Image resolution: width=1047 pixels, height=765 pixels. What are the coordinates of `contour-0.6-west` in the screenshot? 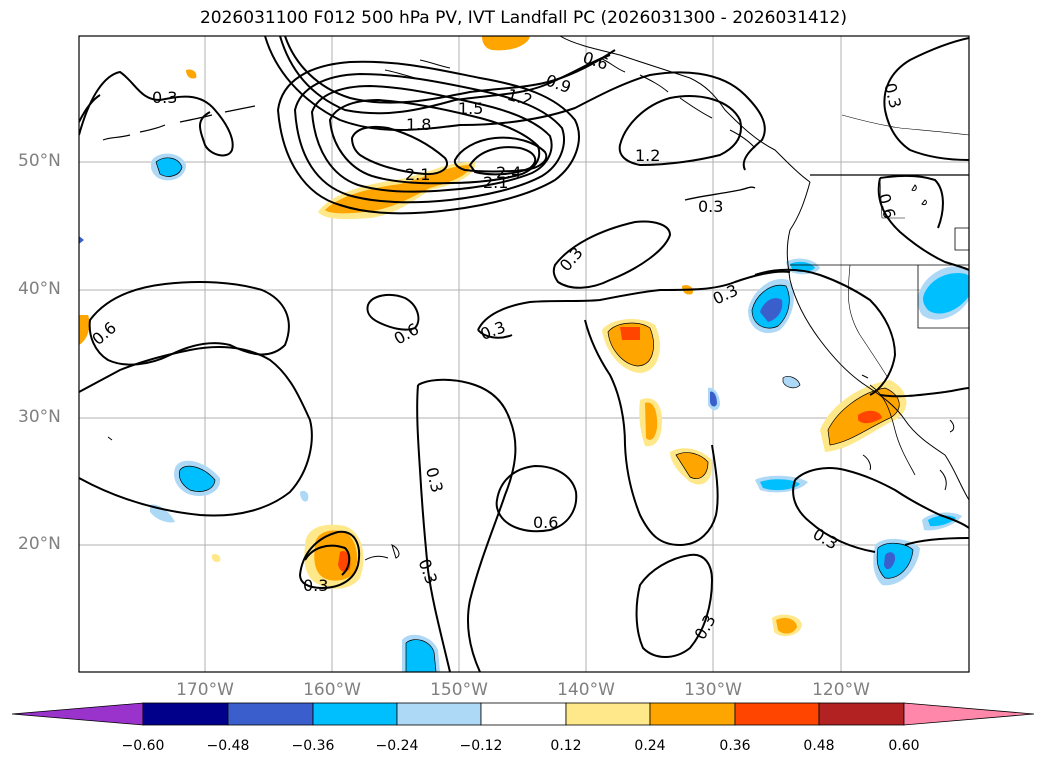 It's located at (189, 323).